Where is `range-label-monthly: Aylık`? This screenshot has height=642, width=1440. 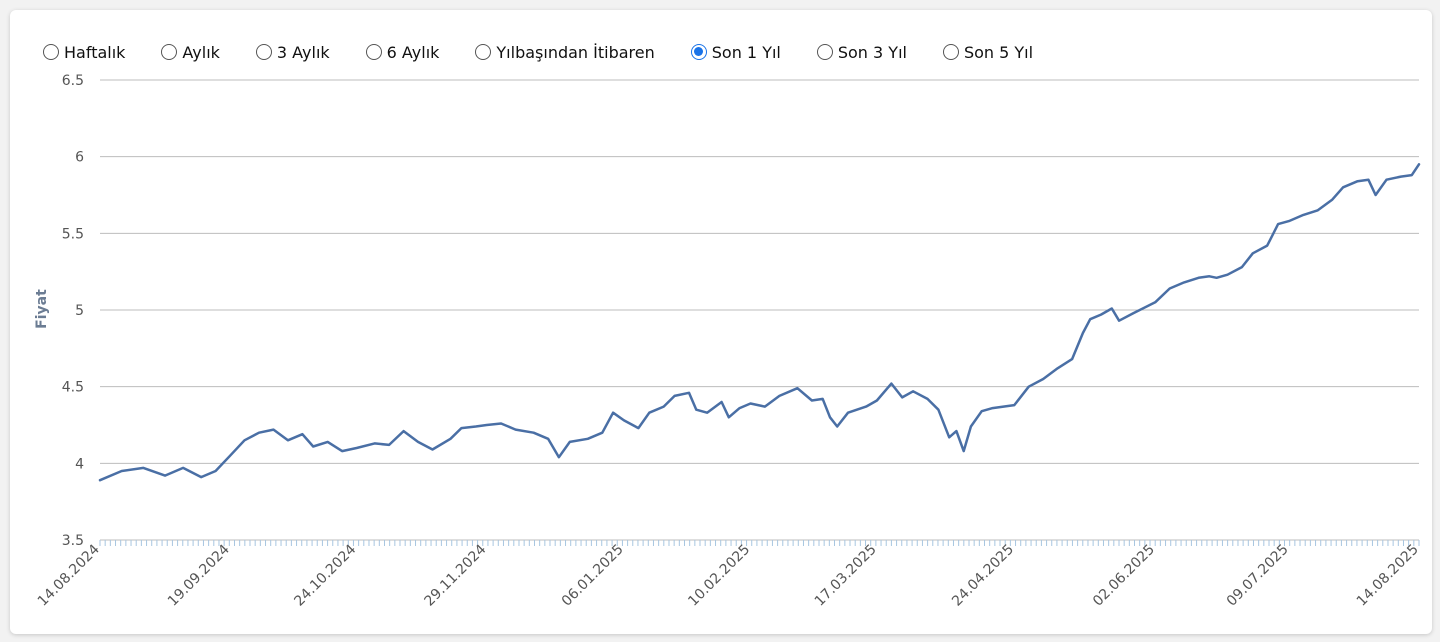
range-label-monthly: Aylık is located at coordinates (201, 52).